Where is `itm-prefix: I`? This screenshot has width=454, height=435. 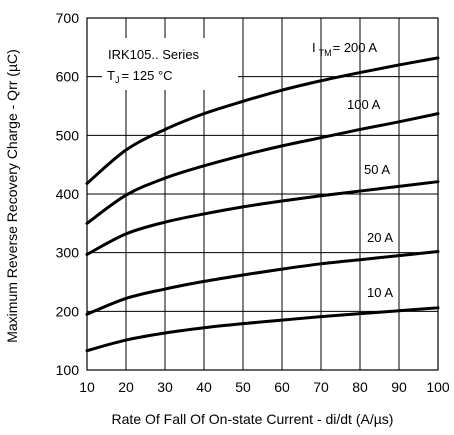 itm-prefix: I is located at coordinates (314, 47).